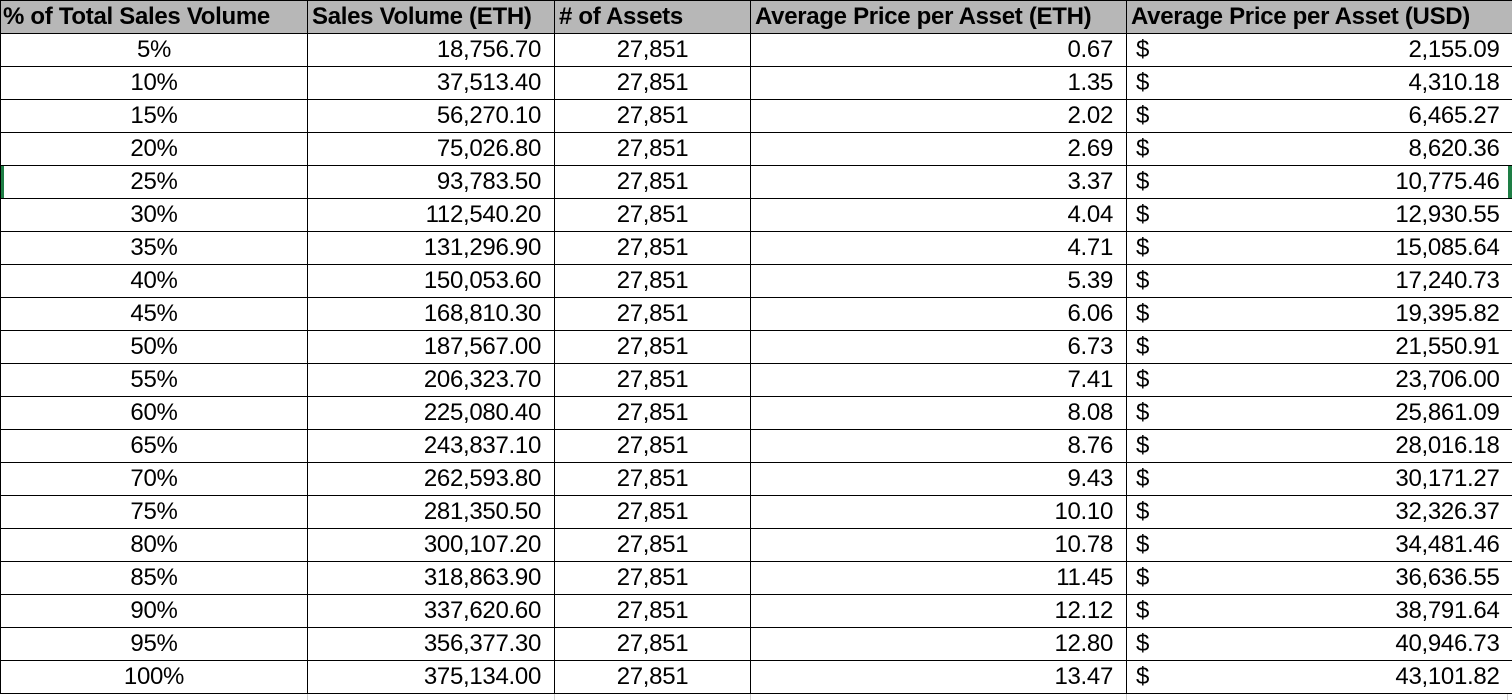  What do you see at coordinates (938, 479) in the screenshot?
I see `cell-avg-price-eth: 9.43` at bounding box center [938, 479].